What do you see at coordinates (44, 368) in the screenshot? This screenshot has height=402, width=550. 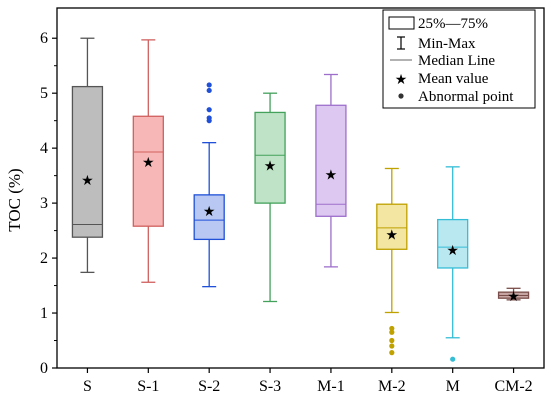 I see `y-tick-label: 0` at bounding box center [44, 368].